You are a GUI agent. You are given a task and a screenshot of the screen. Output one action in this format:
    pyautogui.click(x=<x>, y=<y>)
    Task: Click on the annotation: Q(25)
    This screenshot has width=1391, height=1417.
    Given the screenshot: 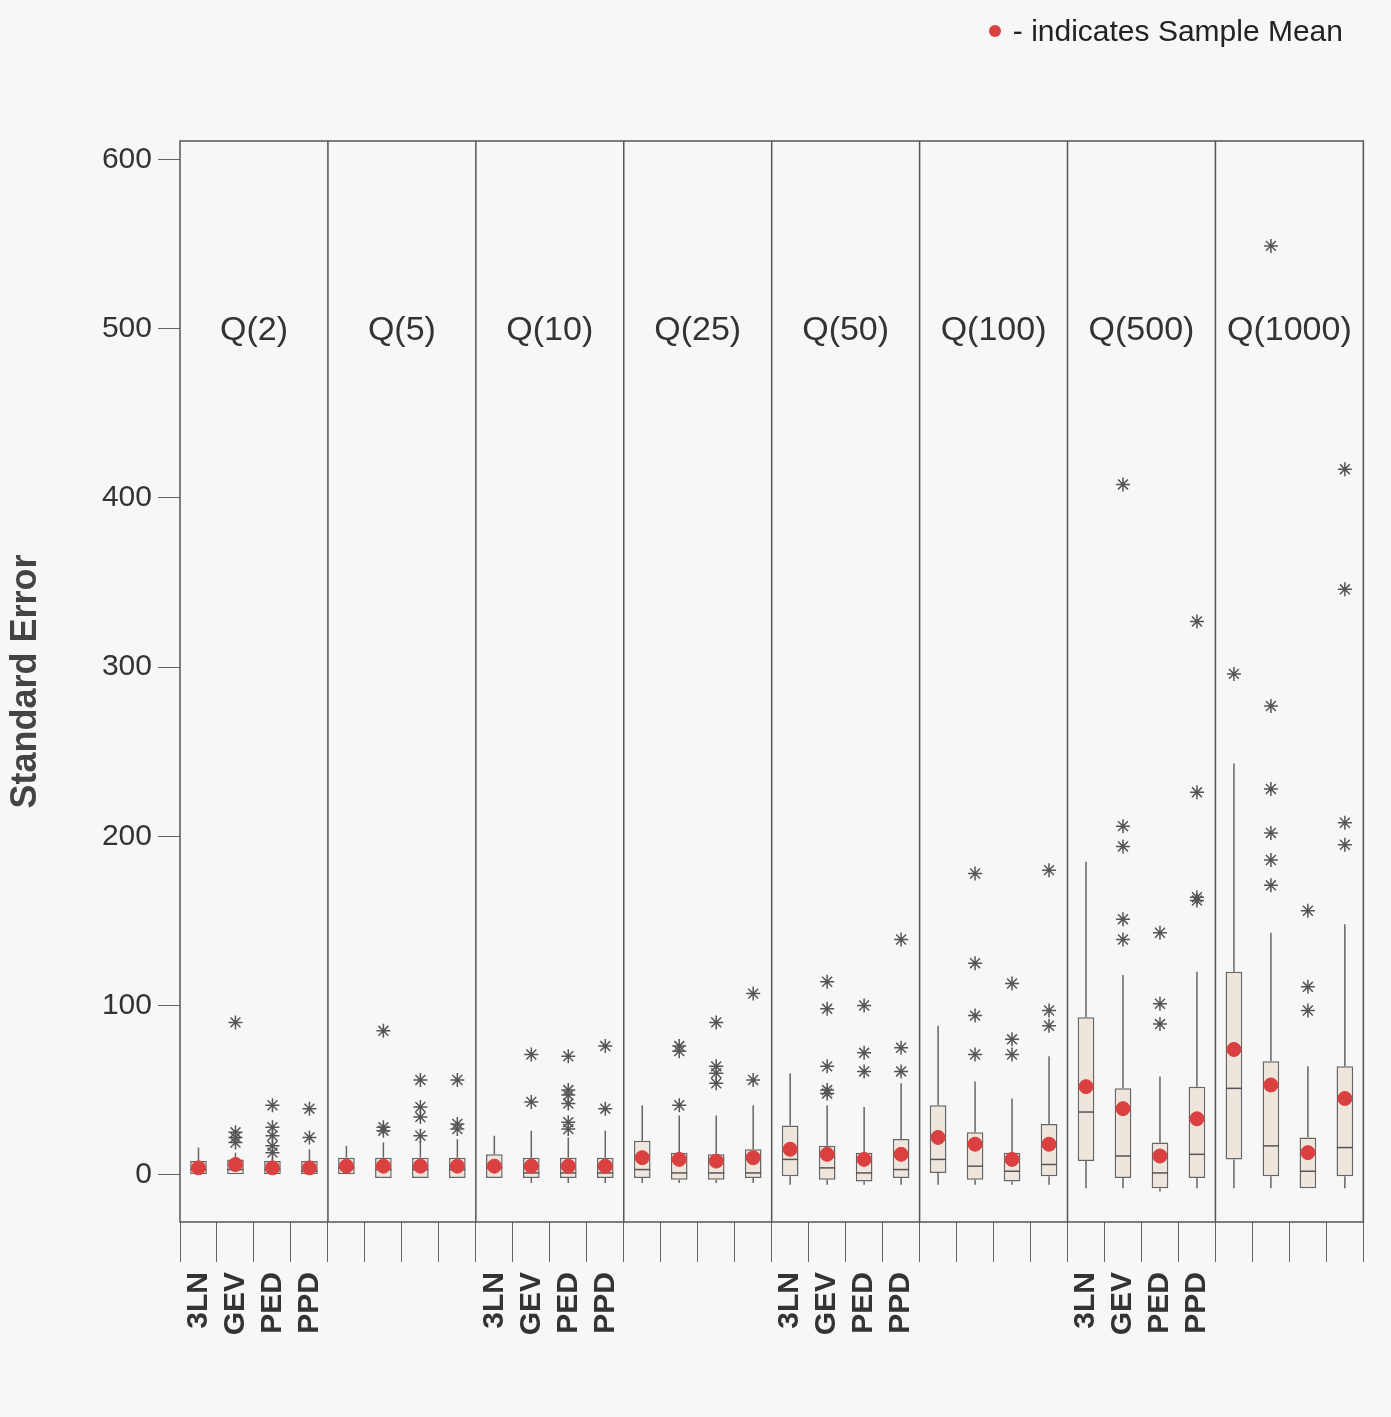 What is the action you would take?
    pyautogui.click(x=698, y=327)
    